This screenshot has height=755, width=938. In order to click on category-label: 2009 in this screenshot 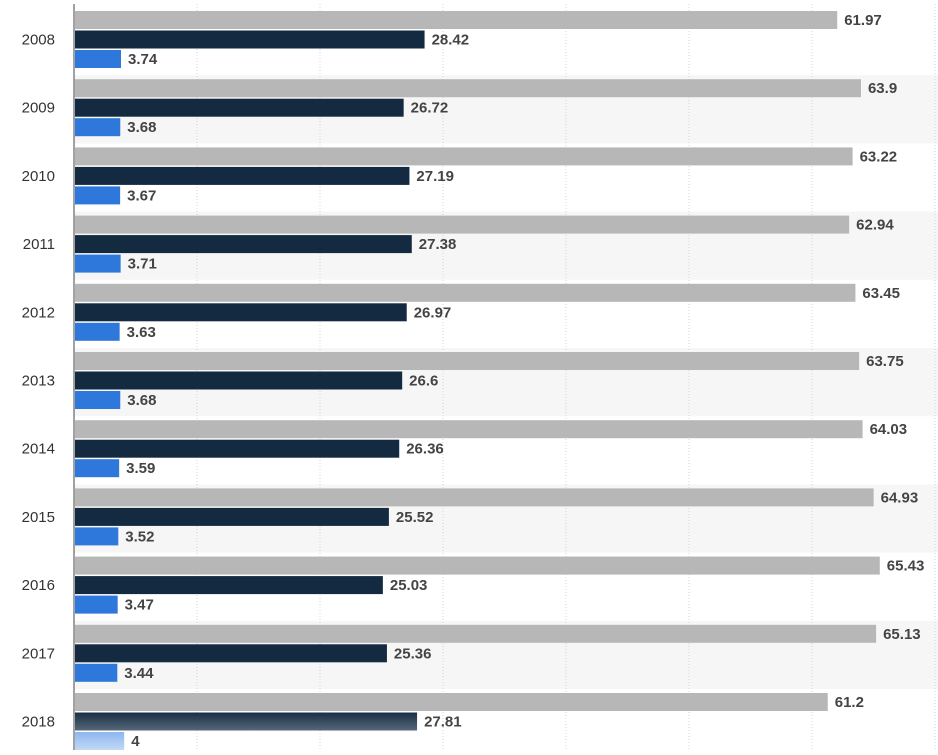, I will do `click(38, 108)`.